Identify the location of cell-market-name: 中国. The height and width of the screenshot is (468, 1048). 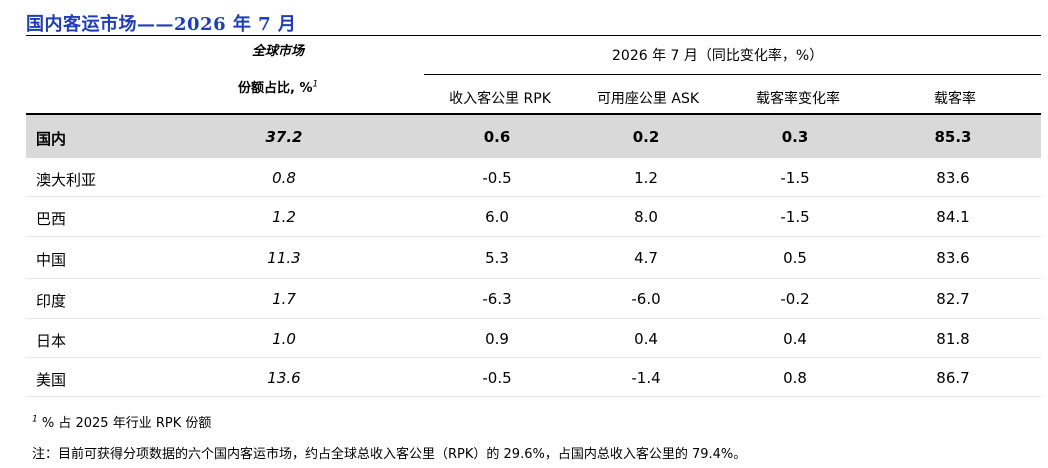
(51, 260).